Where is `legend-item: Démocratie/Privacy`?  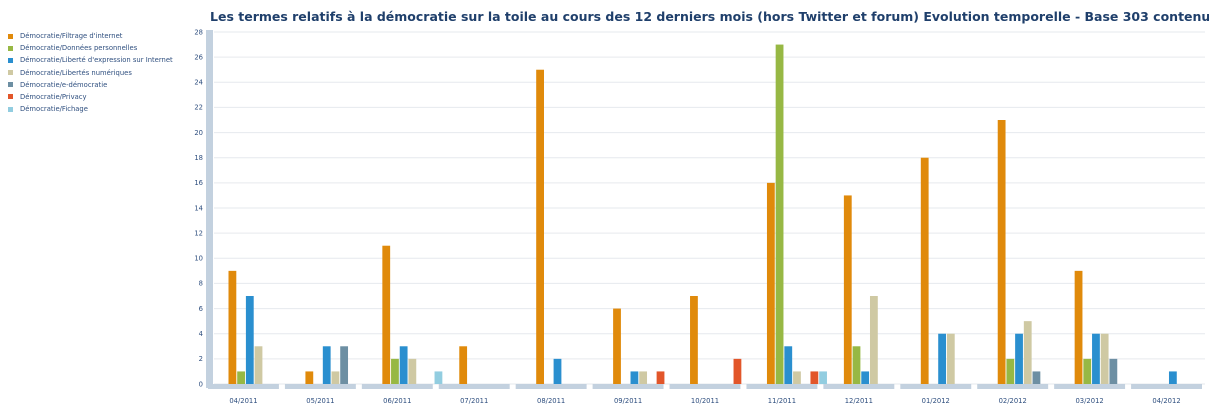 legend-item: Démocratie/Privacy is located at coordinates (90, 97).